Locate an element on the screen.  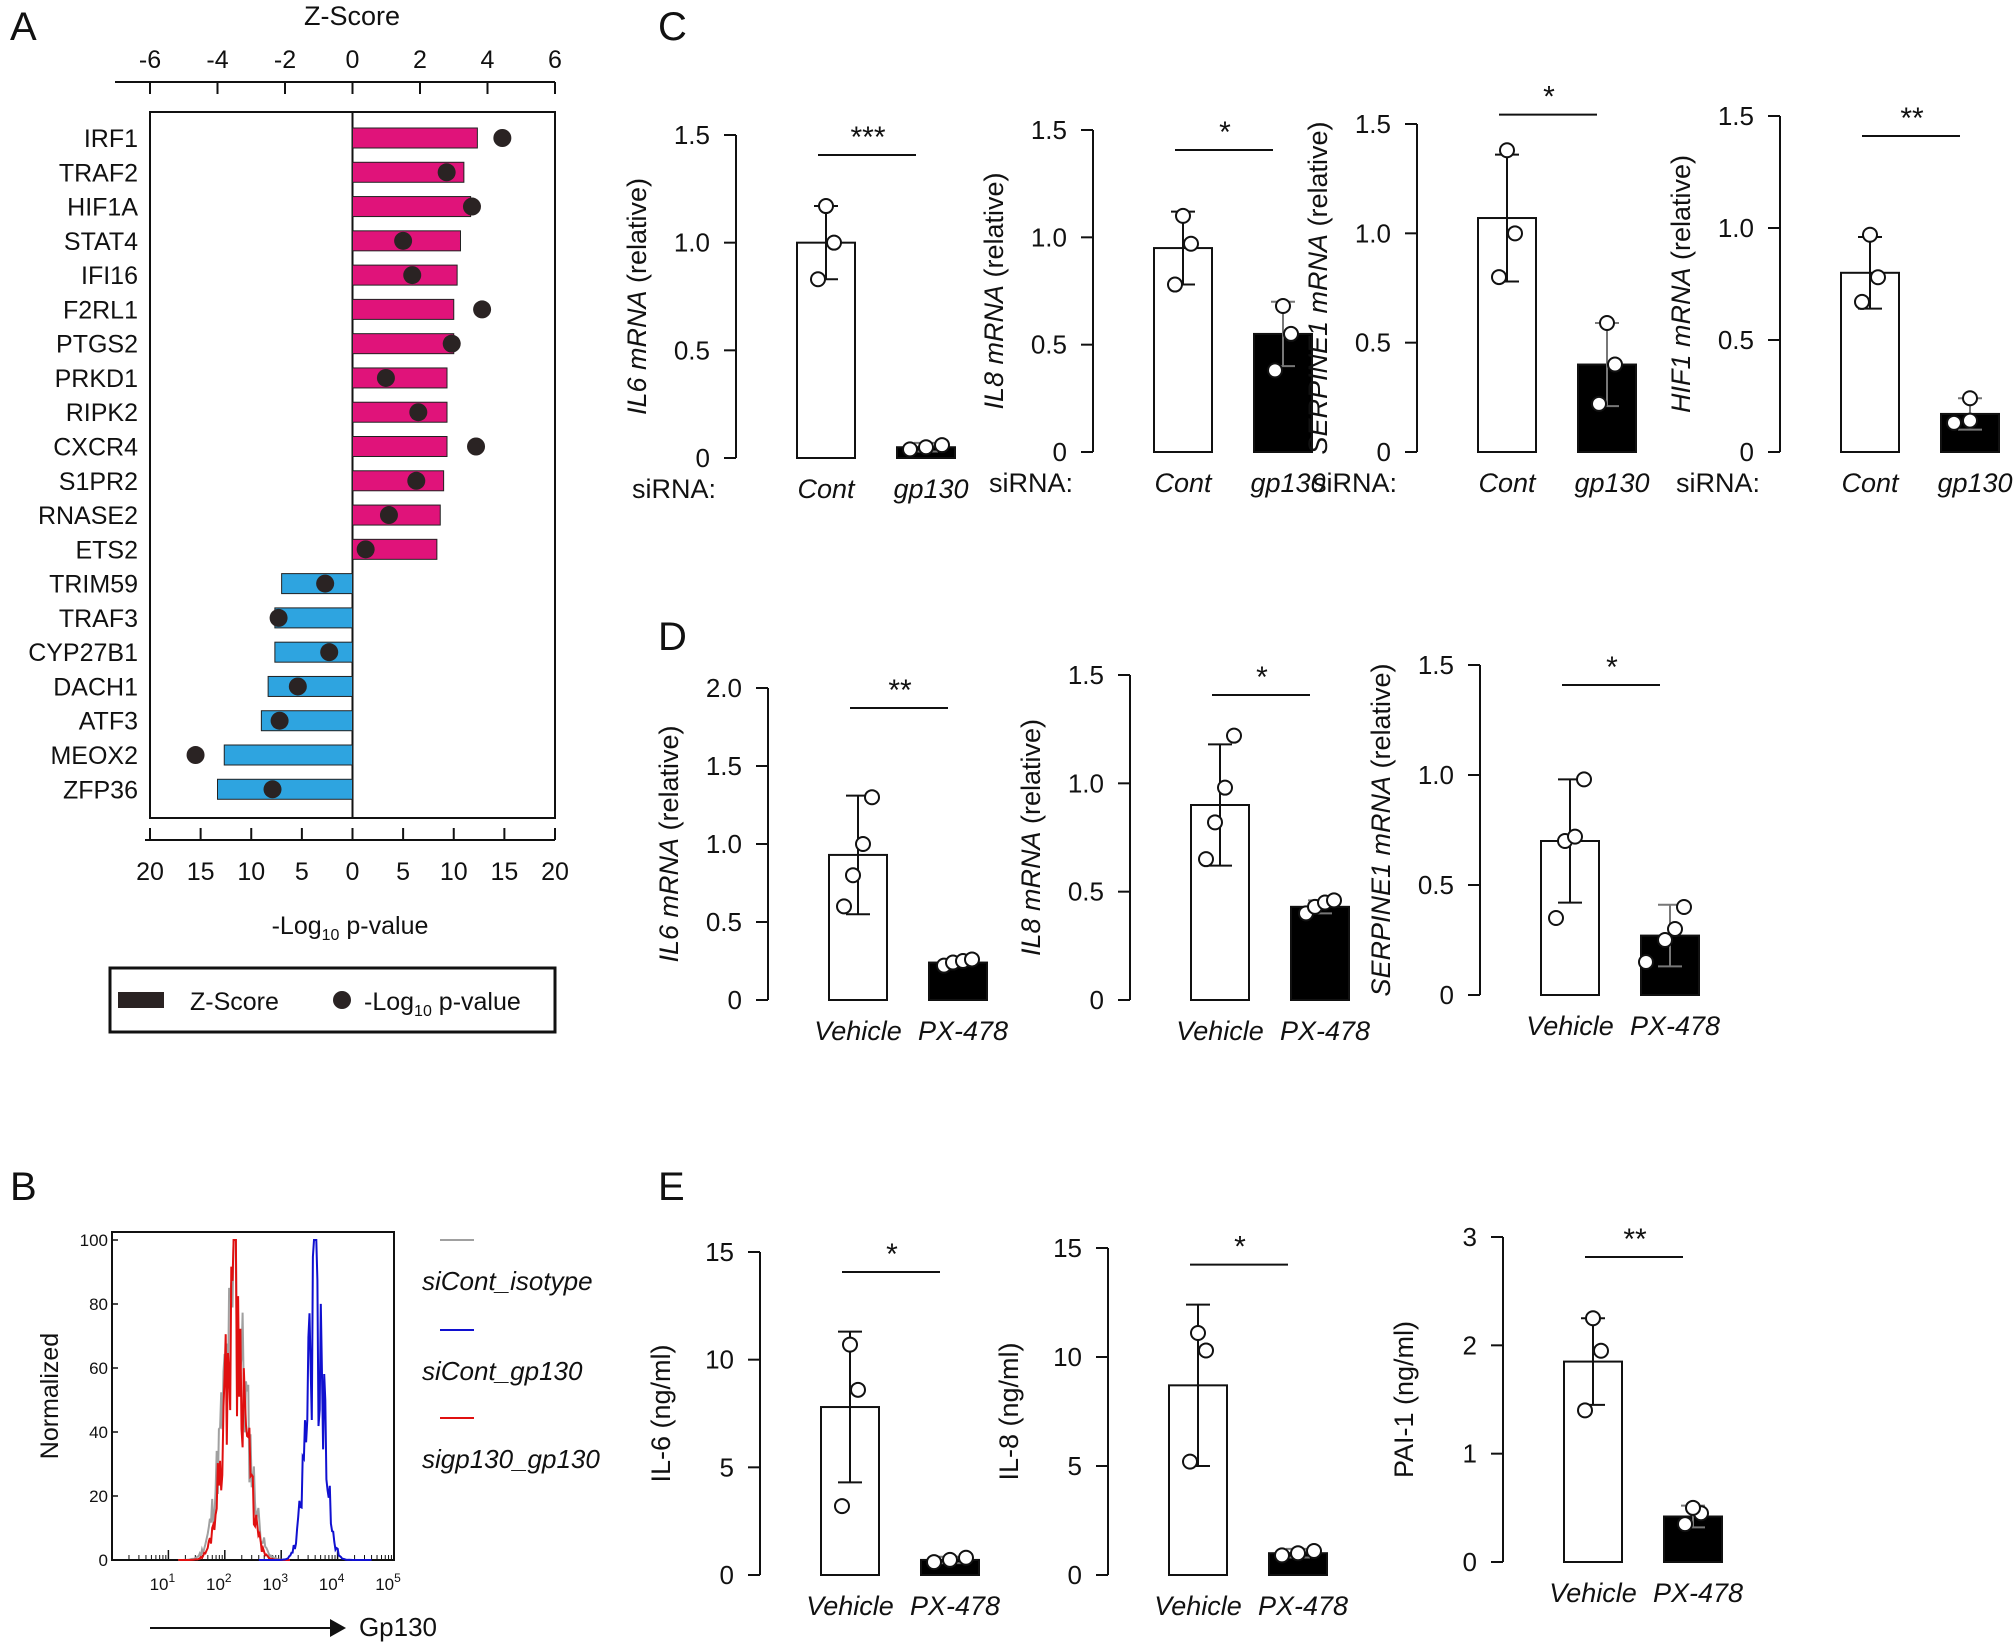
legend-text: p-value is located at coordinates (476, 1002).